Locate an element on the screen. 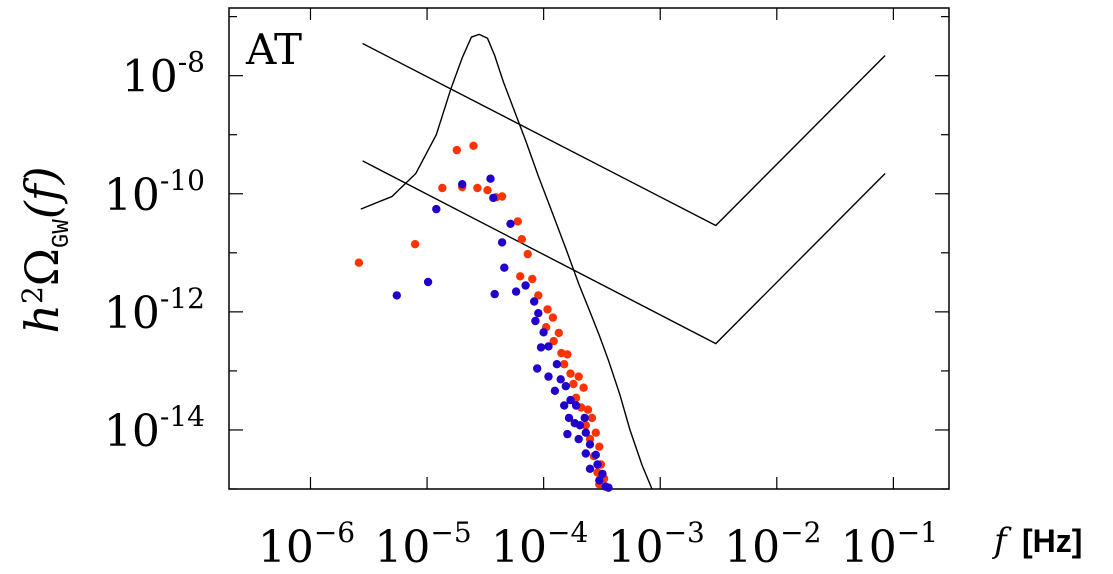 The image size is (1113, 574). x-tick-labels: 10⁻⁶ 10⁻⁵ 10⁻⁴ 10⁻³ 10⁻² 10⁻¹ is located at coordinates (598, 544).